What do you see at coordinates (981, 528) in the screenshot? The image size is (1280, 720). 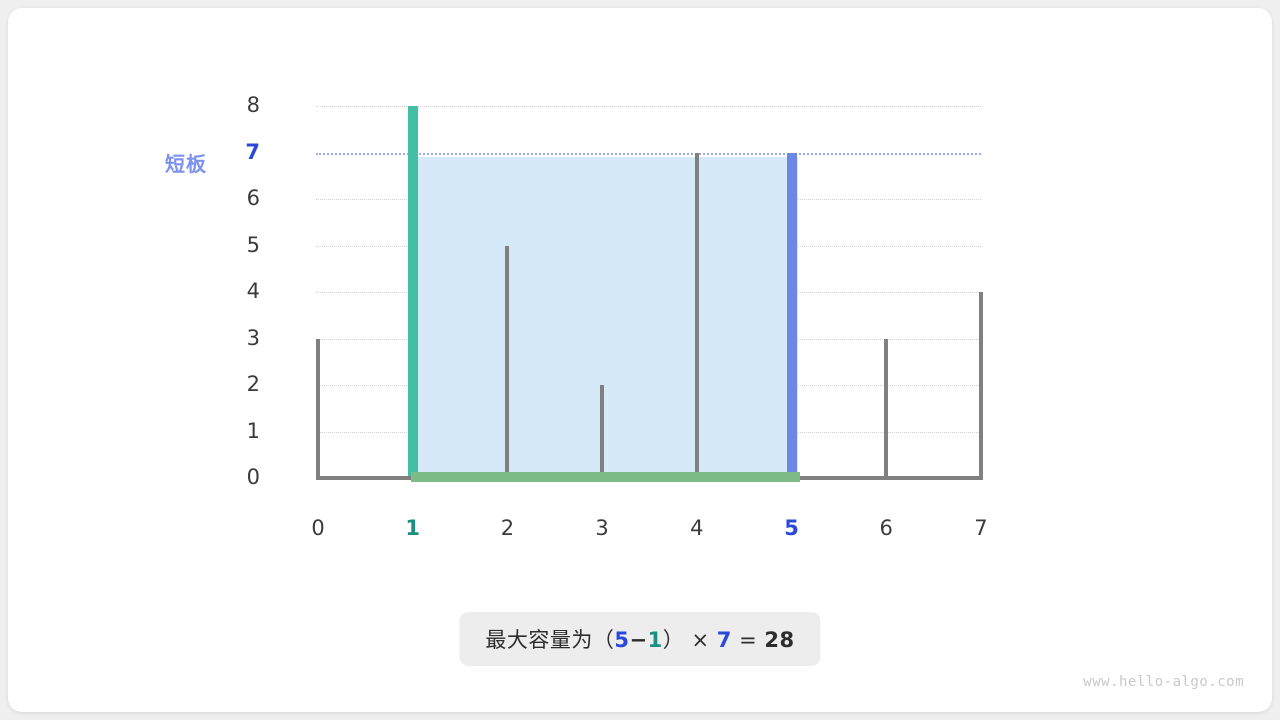 I see `x-tick-label-7: 7` at bounding box center [981, 528].